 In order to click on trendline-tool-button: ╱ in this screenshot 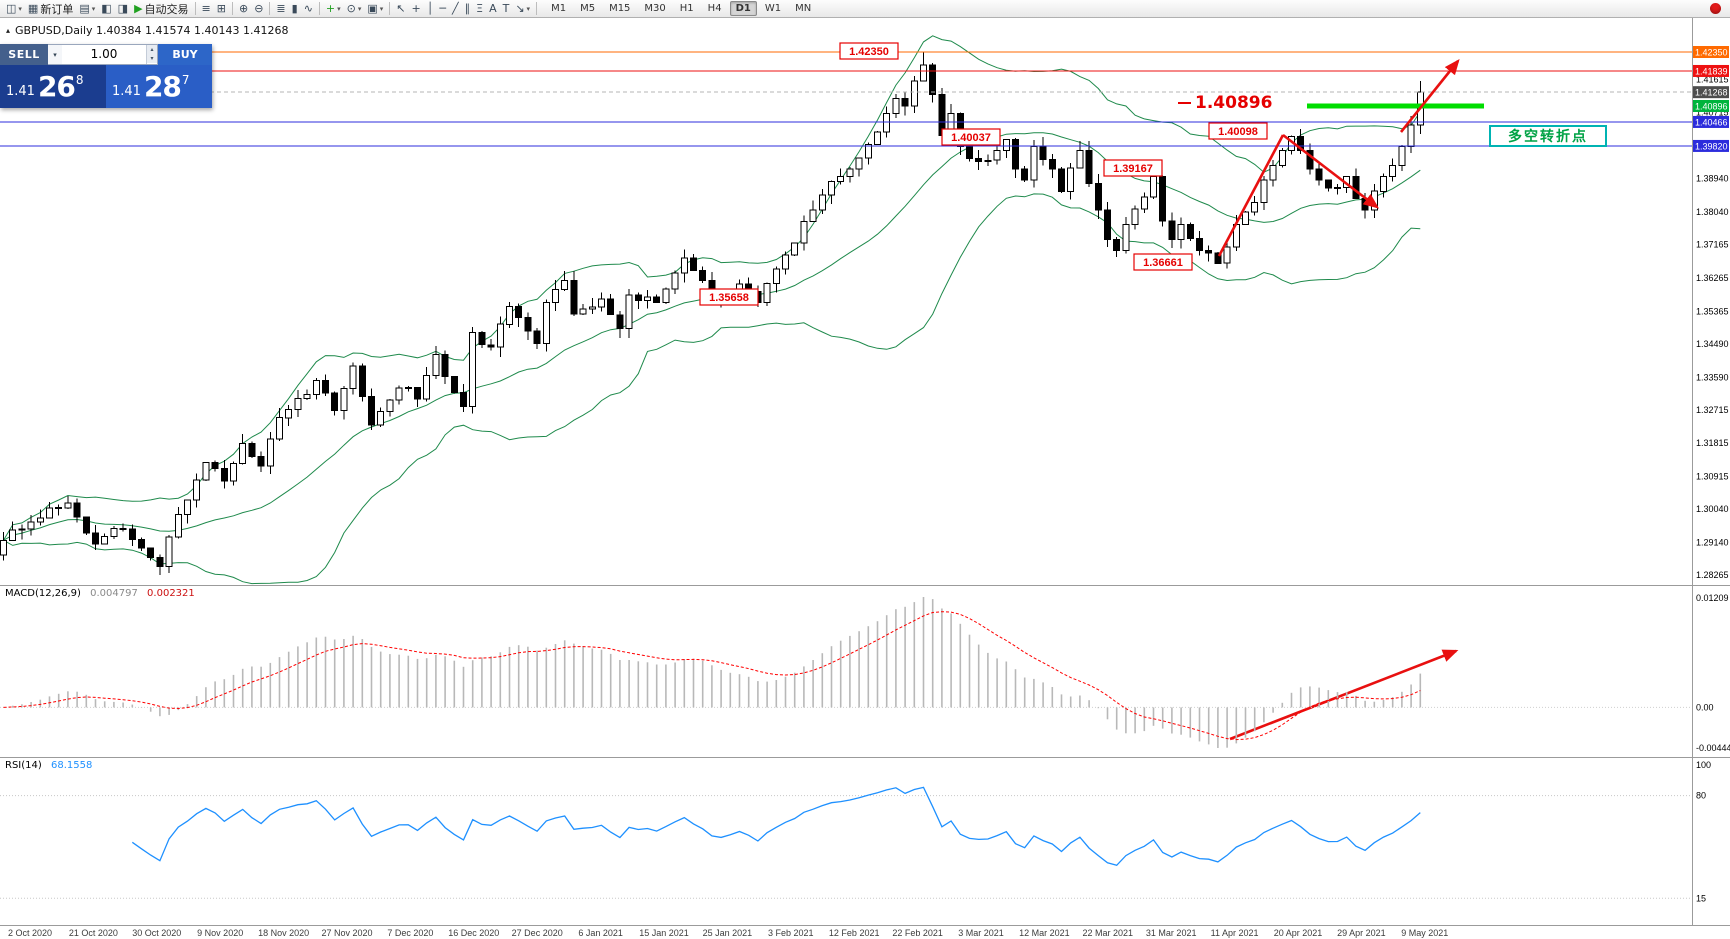, I will do `click(455, 9)`.